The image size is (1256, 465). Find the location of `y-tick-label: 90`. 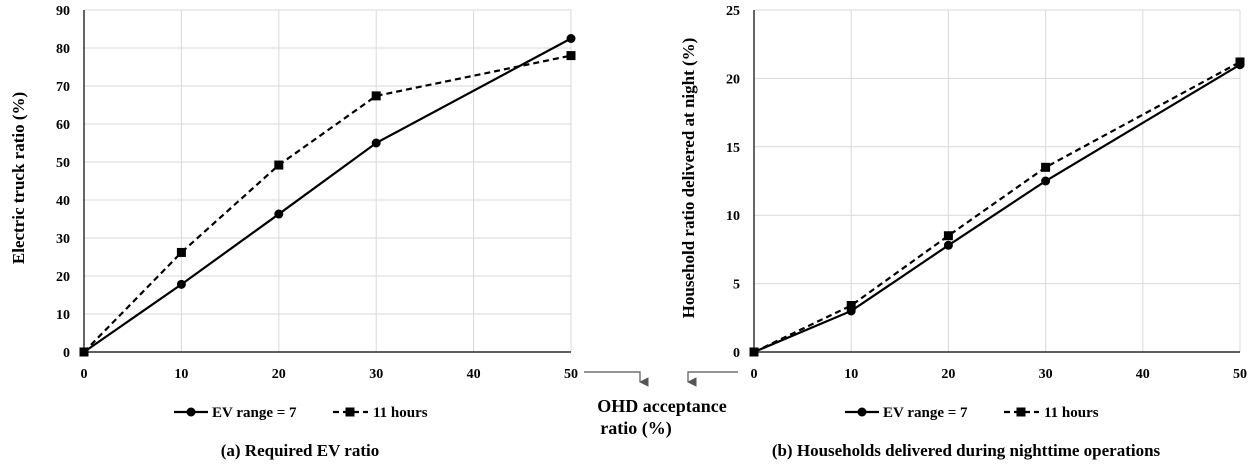

y-tick-label: 90 is located at coordinates (63, 11).